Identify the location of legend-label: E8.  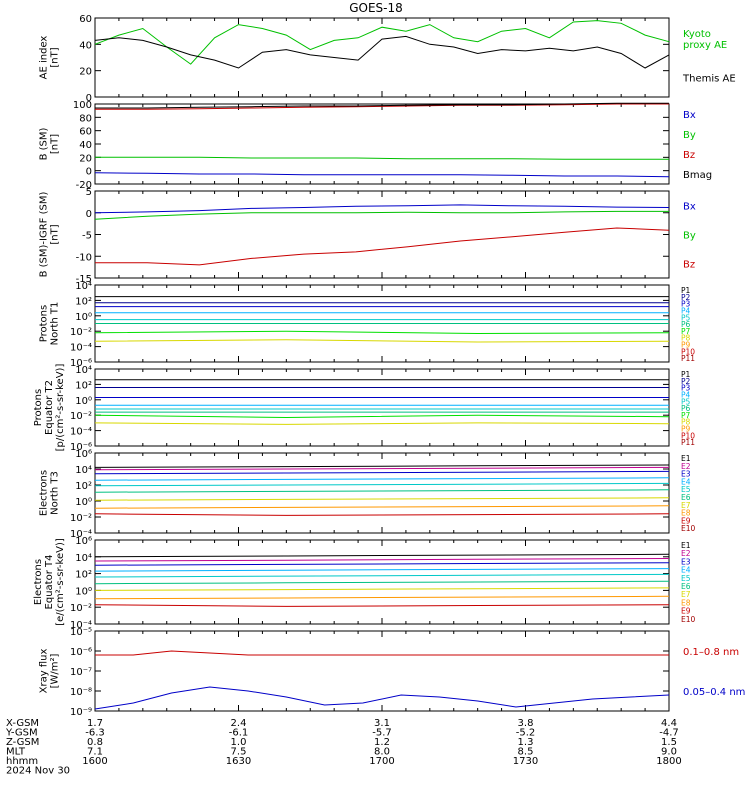
(686, 513).